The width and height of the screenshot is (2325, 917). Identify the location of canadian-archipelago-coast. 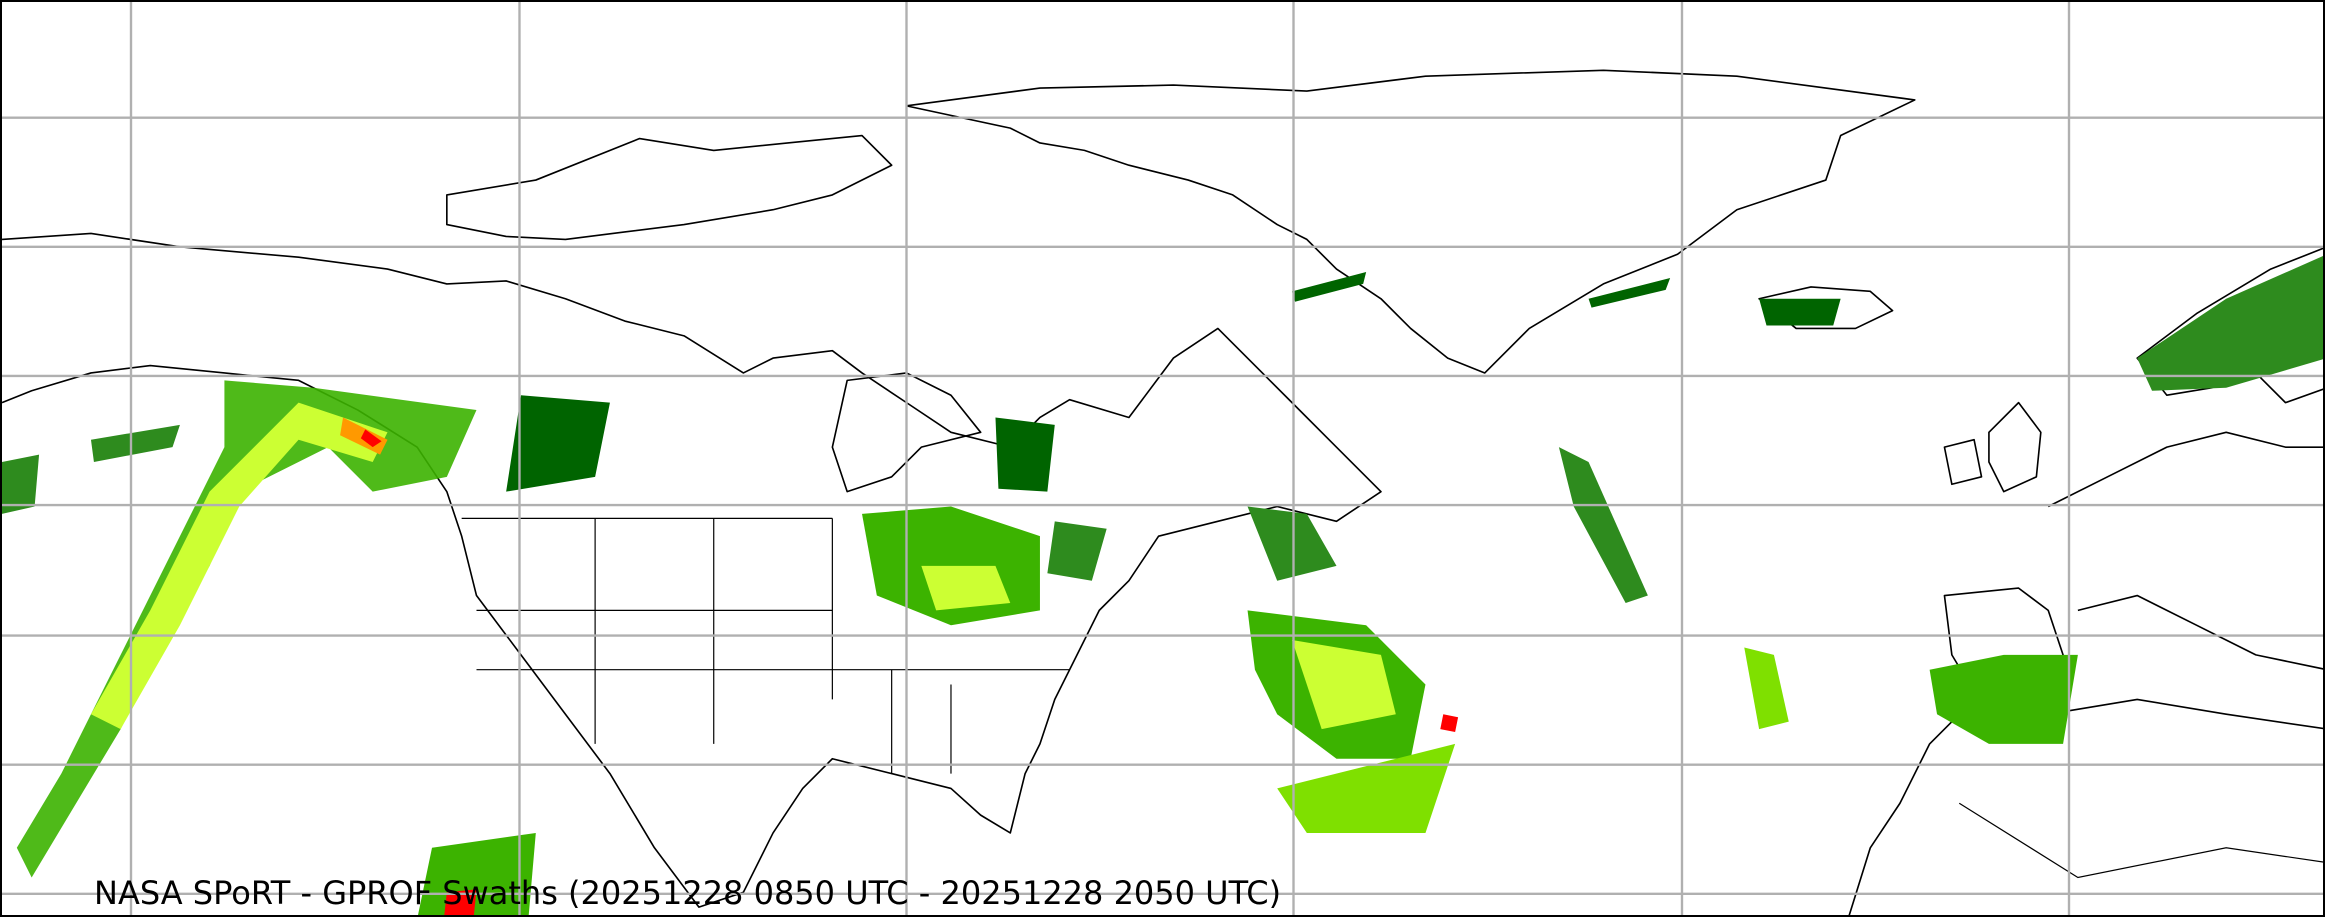
(669, 187).